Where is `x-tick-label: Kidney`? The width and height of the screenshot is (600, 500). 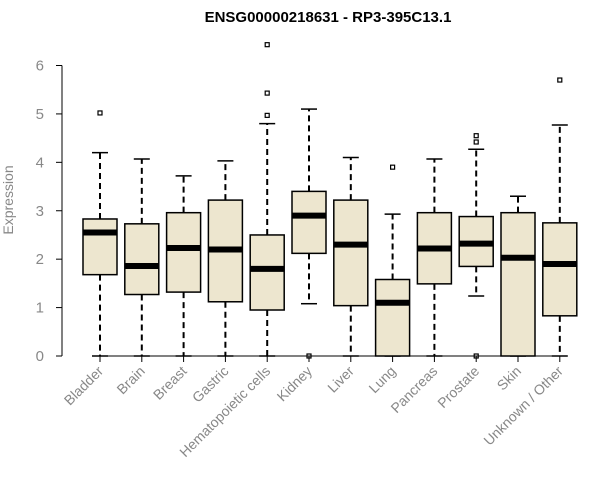 x-tick-label: Kidney is located at coordinates (295, 384).